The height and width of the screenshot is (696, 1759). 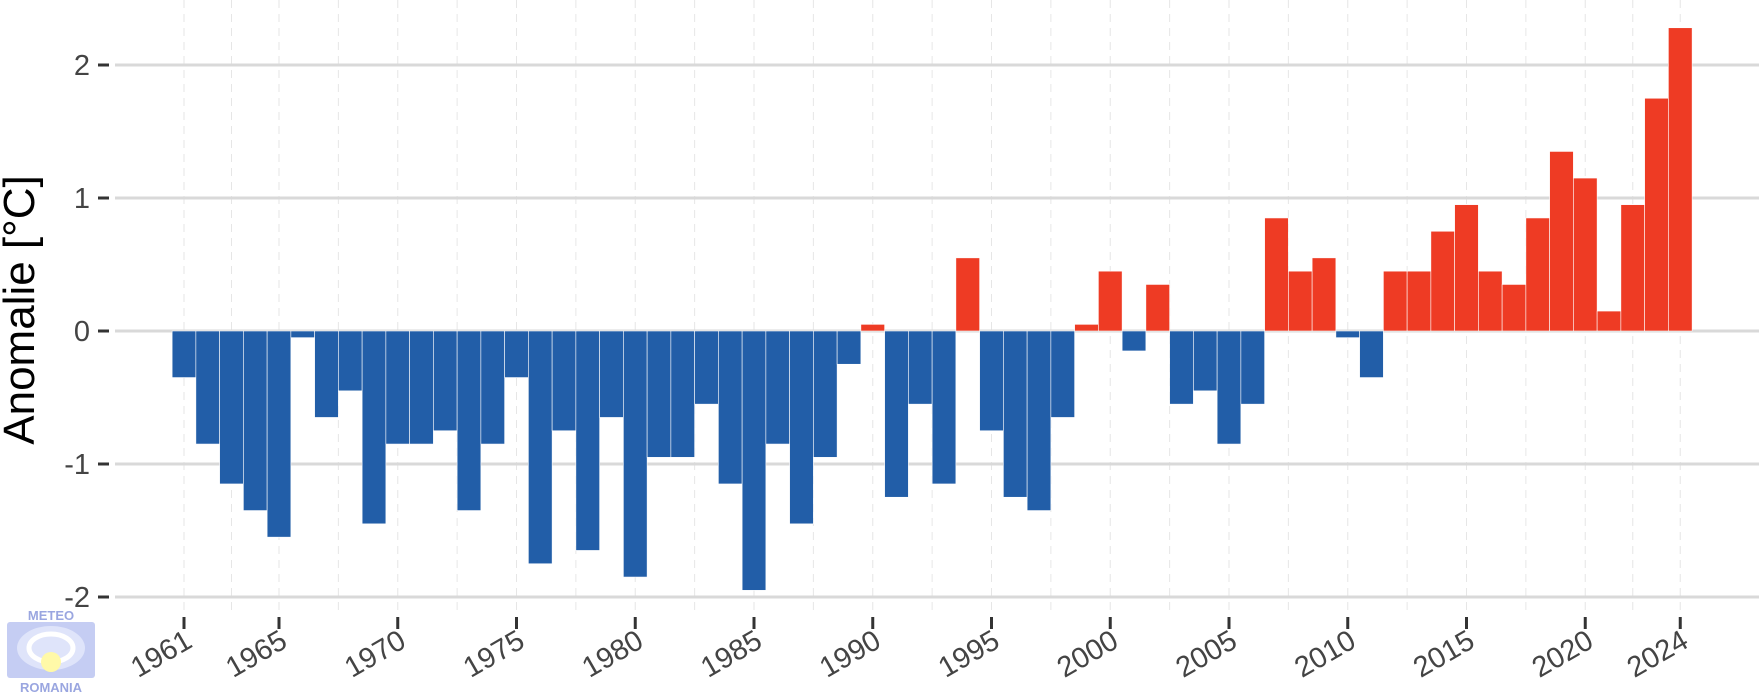 I want to click on x-tick-label: 1990, so click(x=850, y=654).